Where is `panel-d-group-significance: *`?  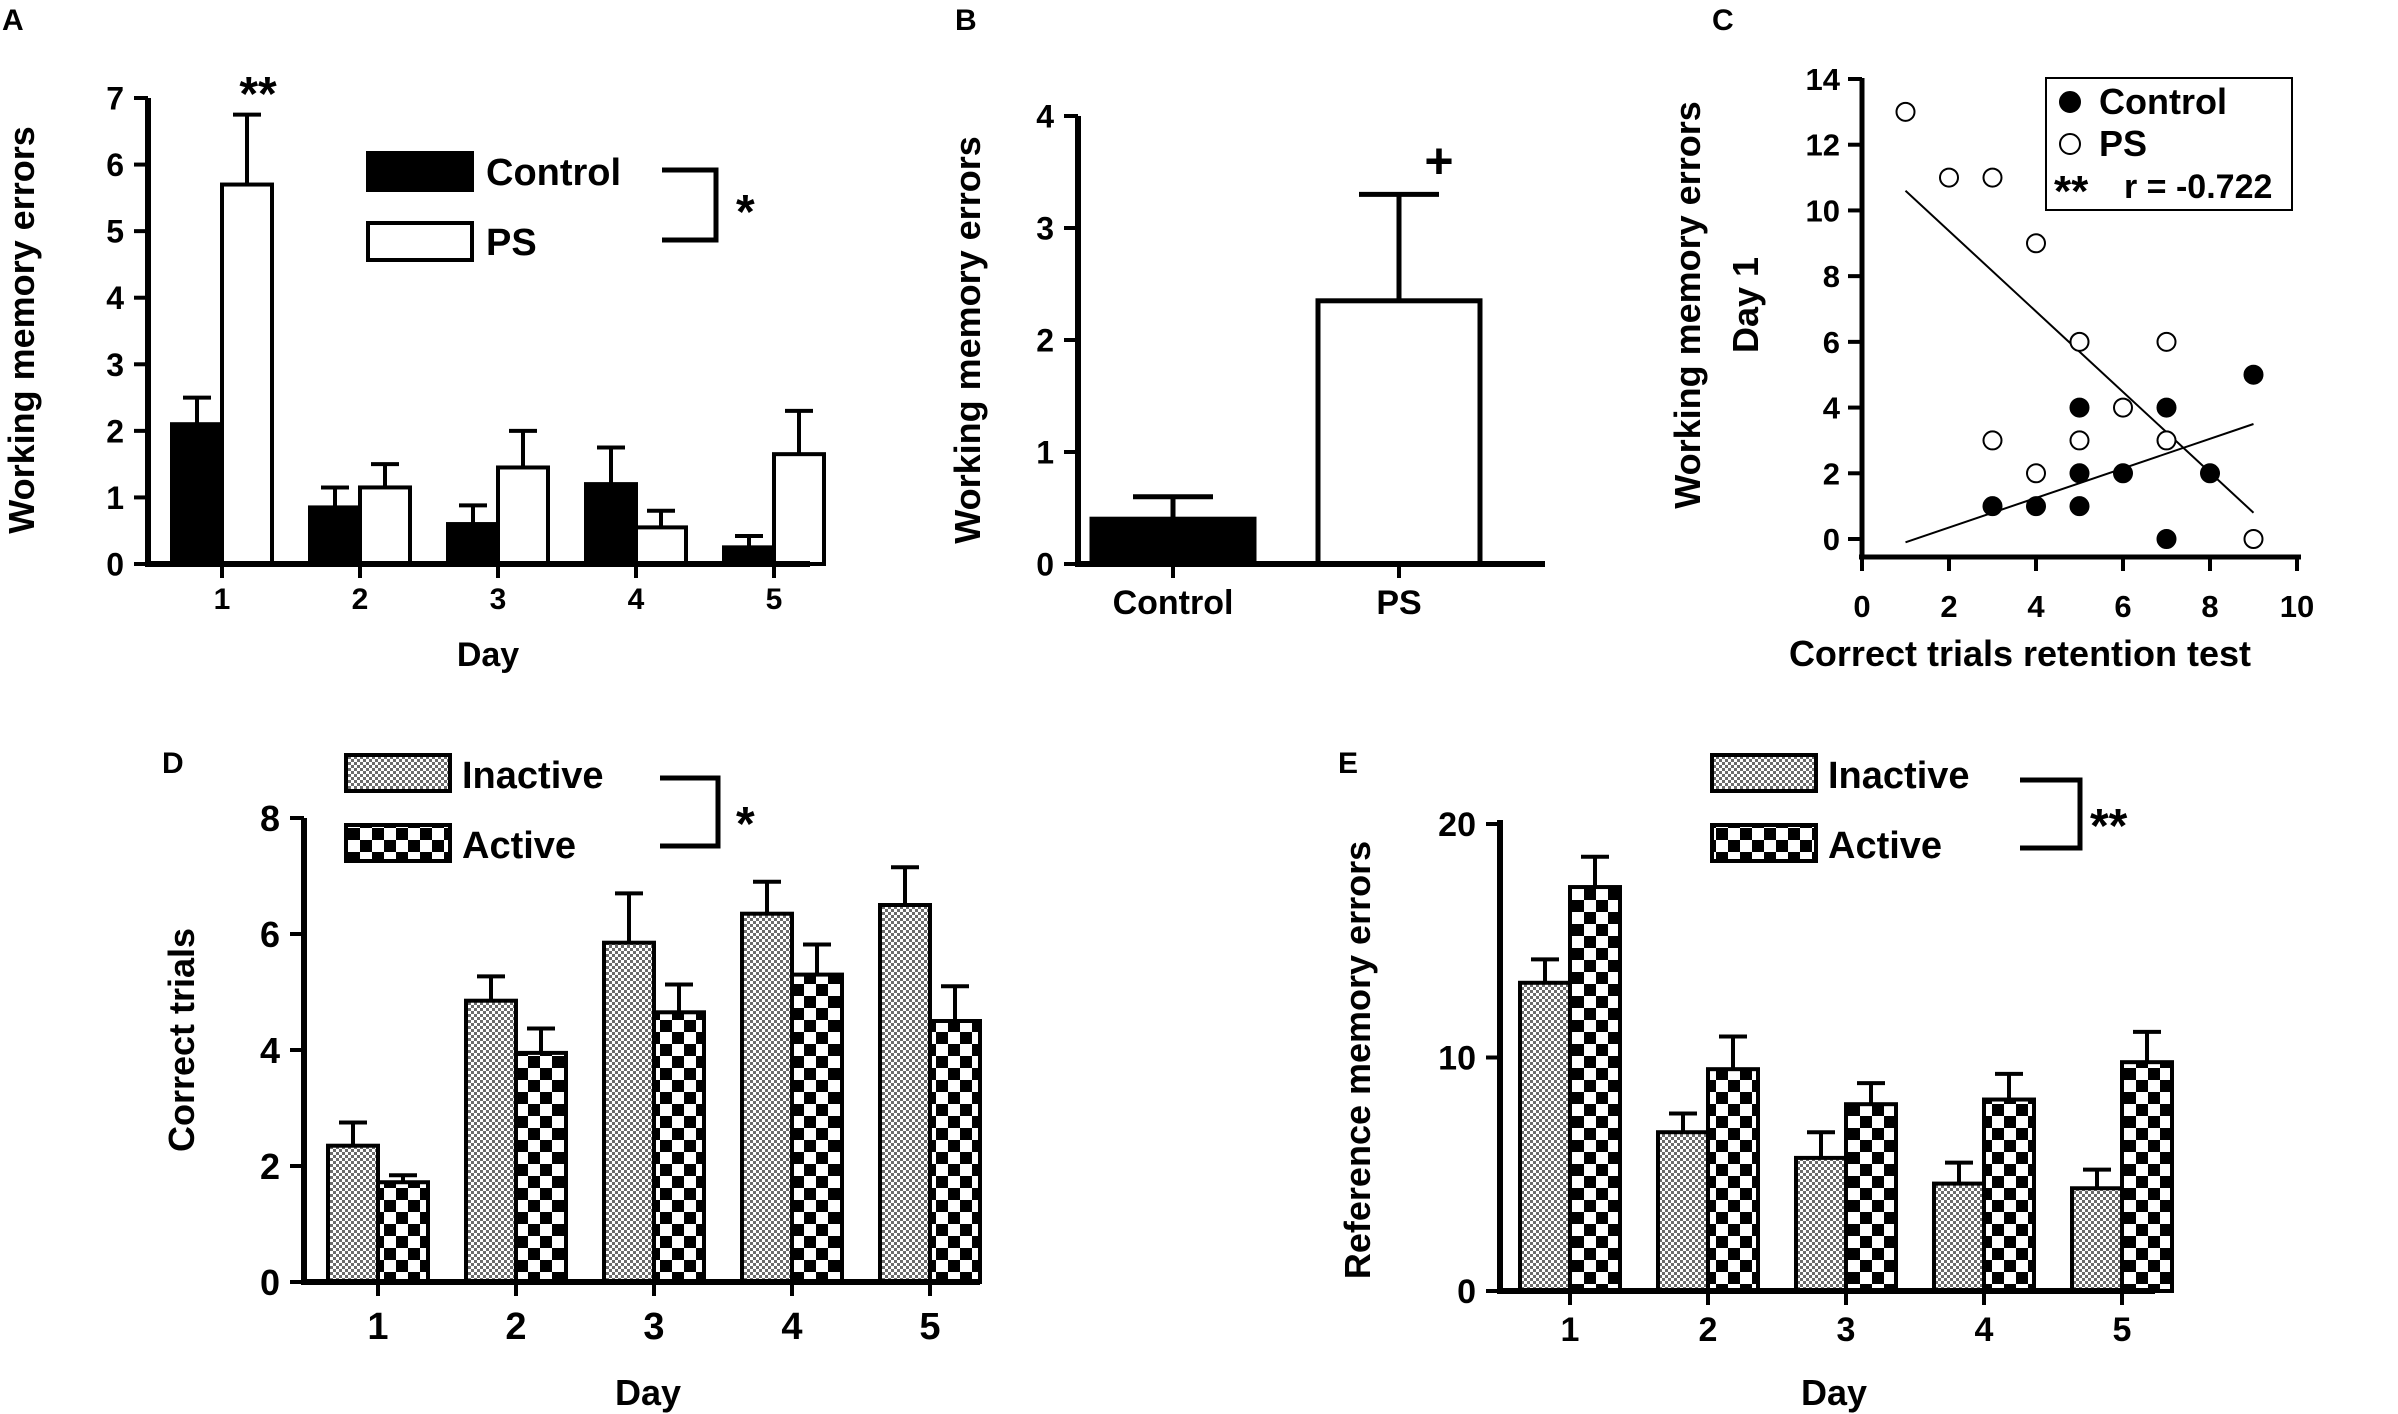 panel-d-group-significance: * is located at coordinates (745, 824).